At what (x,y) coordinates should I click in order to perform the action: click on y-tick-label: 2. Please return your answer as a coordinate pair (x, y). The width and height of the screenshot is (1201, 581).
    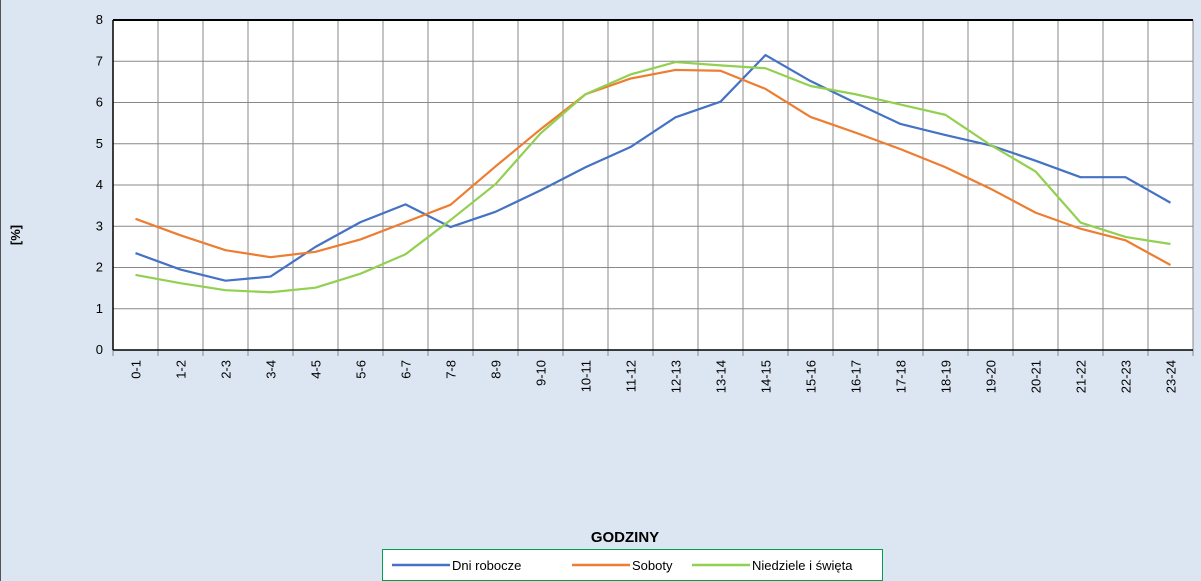
    Looking at the image, I should click on (99, 267).